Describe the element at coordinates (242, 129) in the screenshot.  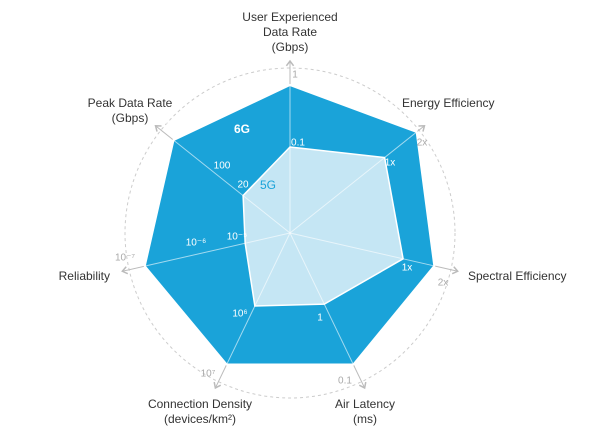
I see `series-label: 6G` at that location.